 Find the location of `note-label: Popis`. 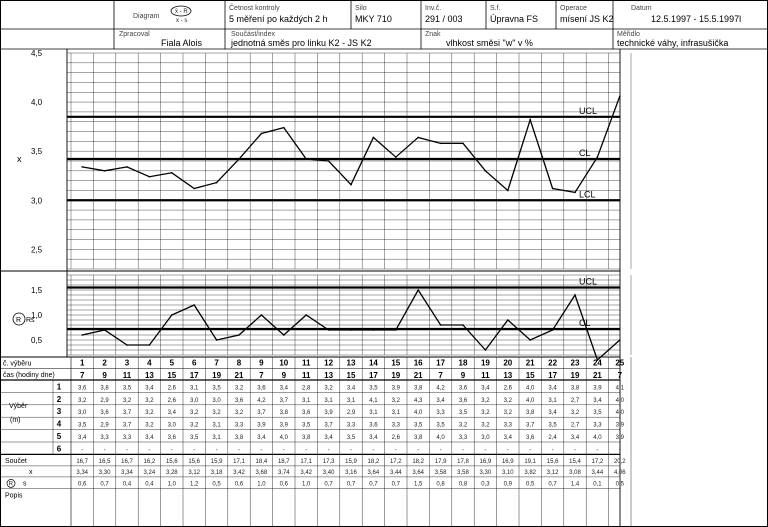

note-label: Popis is located at coordinates (14, 495).